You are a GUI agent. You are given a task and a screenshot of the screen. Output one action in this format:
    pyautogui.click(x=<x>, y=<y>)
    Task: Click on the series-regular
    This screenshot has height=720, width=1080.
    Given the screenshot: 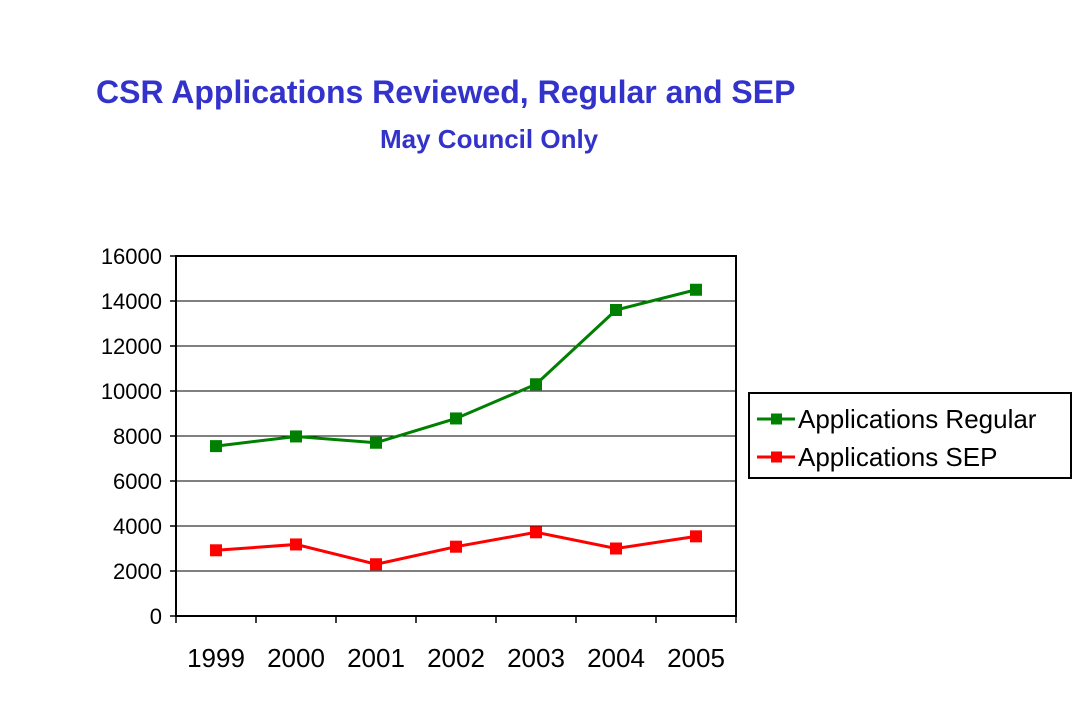 What is the action you would take?
    pyautogui.click(x=456, y=368)
    